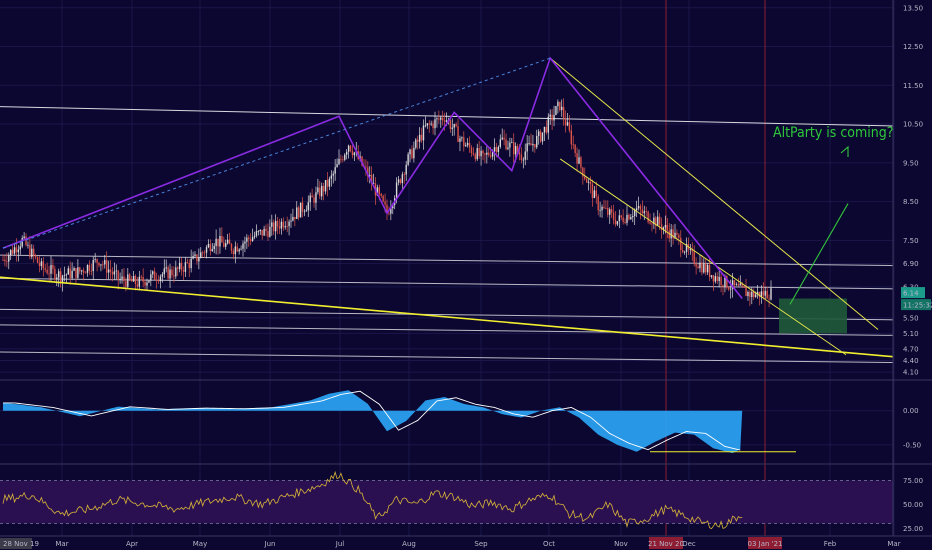  Describe the element at coordinates (446, 357) in the screenshot. I see `horizontal-level-line` at that location.